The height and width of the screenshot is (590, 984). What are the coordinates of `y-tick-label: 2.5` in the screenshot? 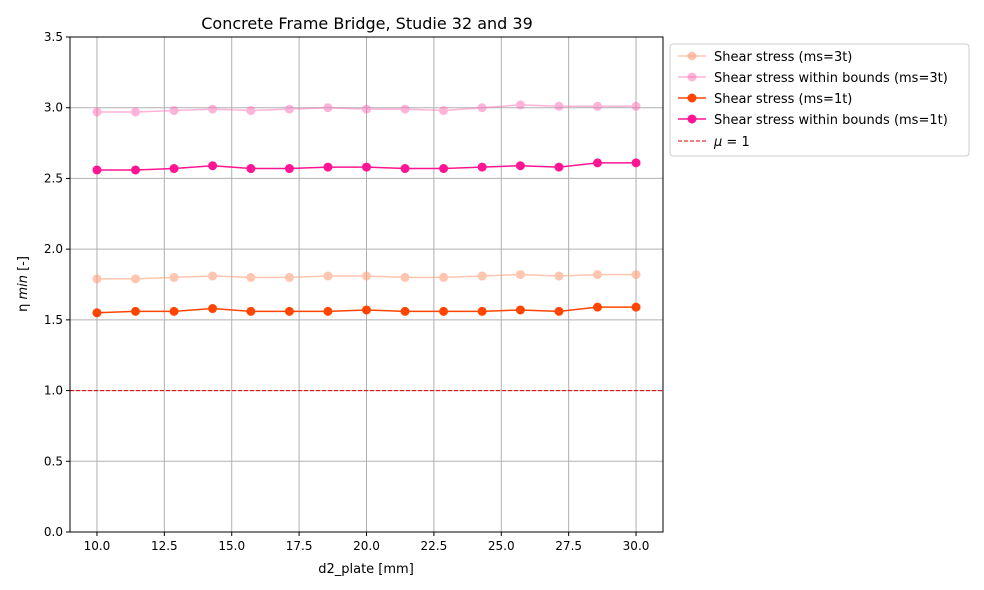 It's located at (53, 178).